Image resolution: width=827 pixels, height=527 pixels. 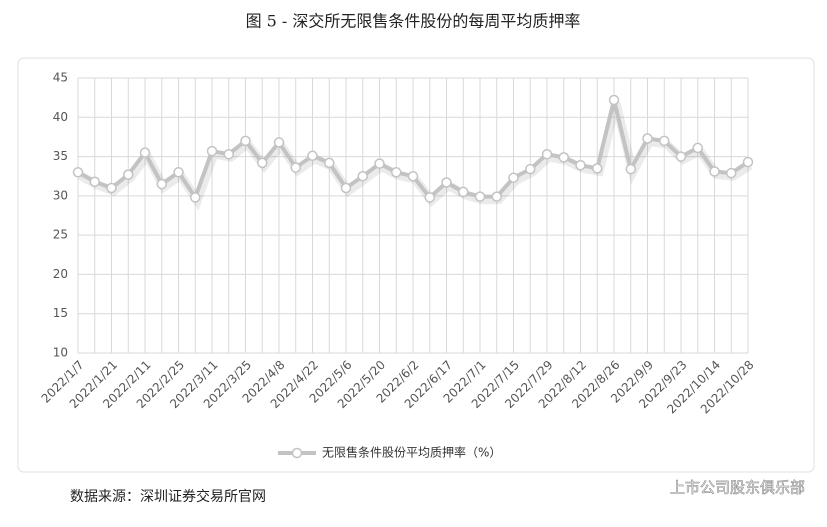 What do you see at coordinates (413, 21) in the screenshot?
I see `chart-title: 图 5 - 深交所无限售条件股份的每周平均质押率` at bounding box center [413, 21].